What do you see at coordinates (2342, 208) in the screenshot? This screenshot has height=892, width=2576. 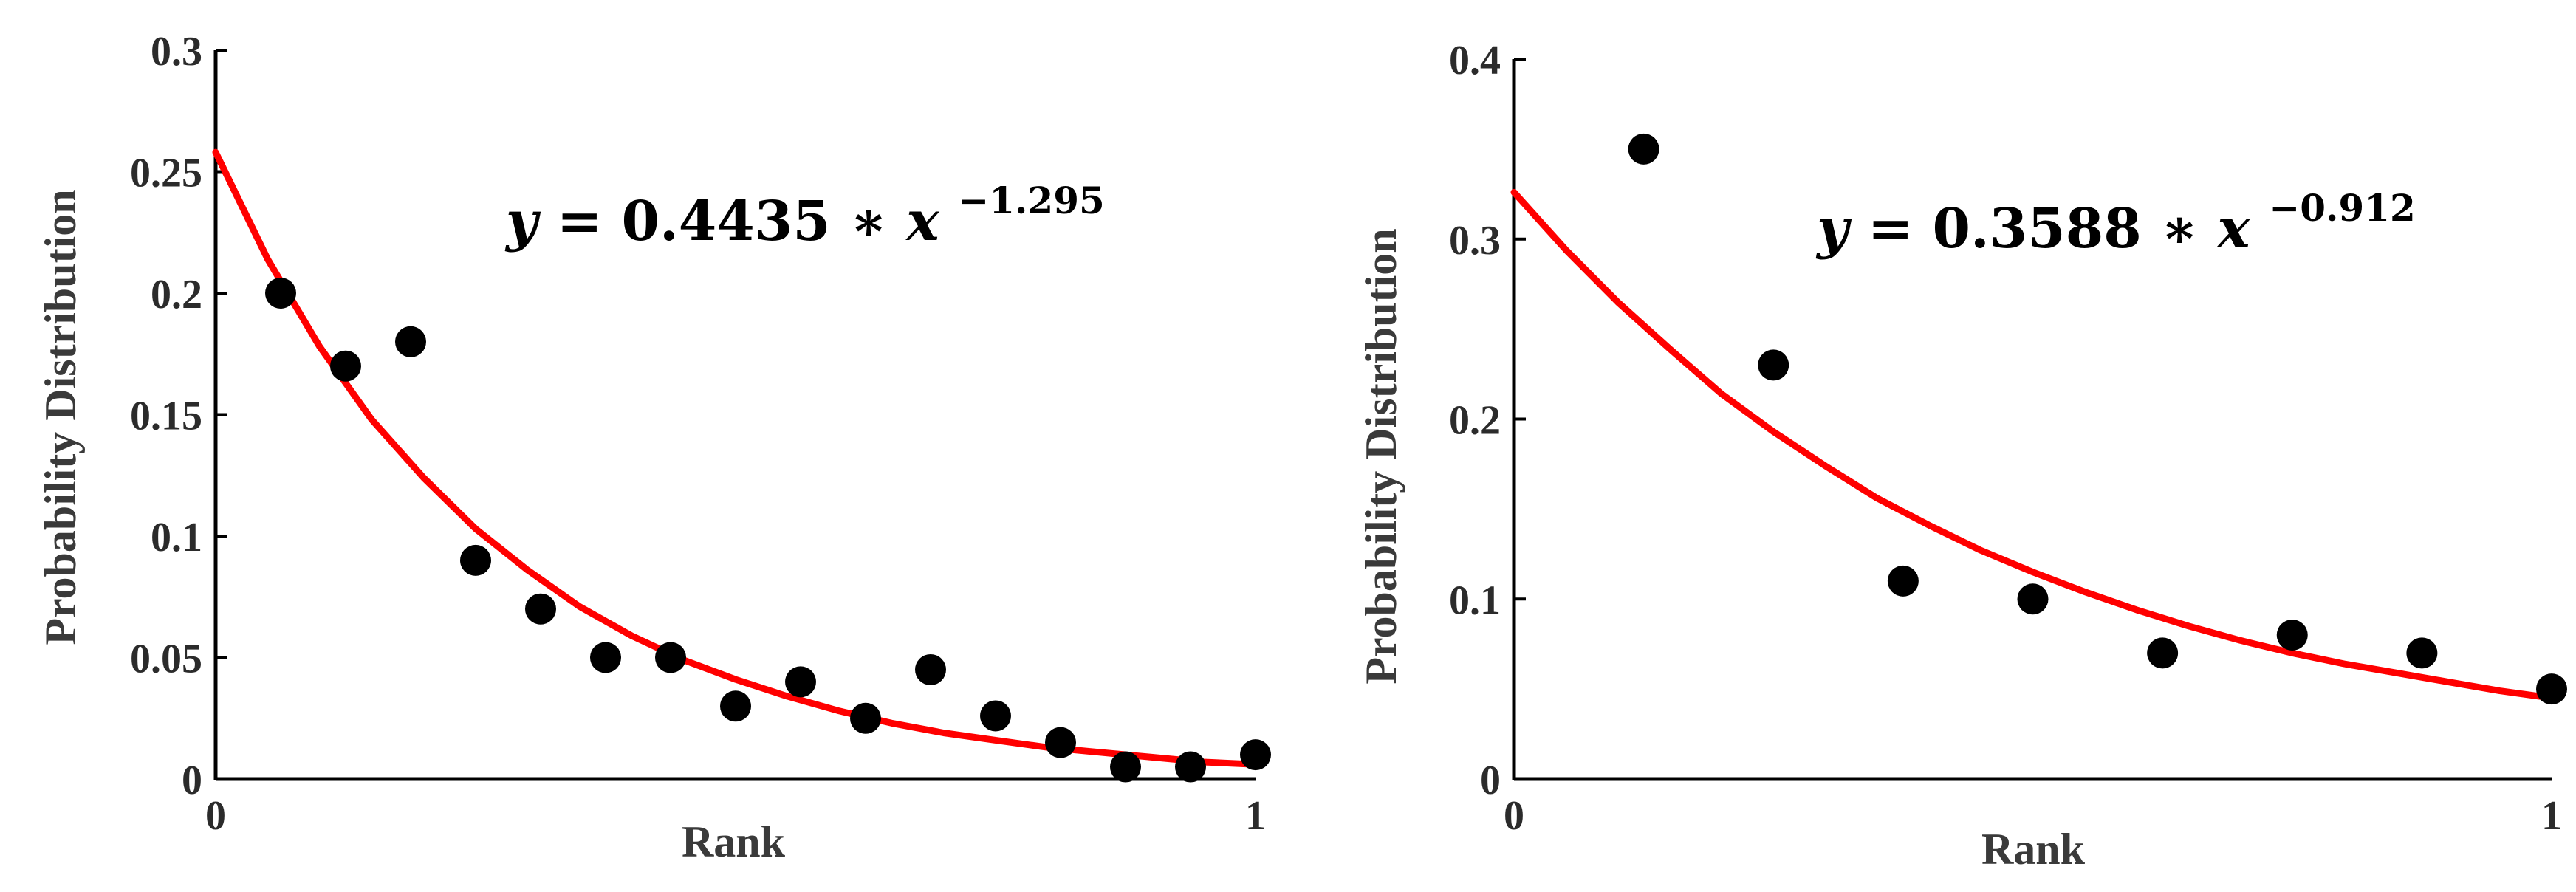 I see `equation-exponent: −0.912` at bounding box center [2342, 208].